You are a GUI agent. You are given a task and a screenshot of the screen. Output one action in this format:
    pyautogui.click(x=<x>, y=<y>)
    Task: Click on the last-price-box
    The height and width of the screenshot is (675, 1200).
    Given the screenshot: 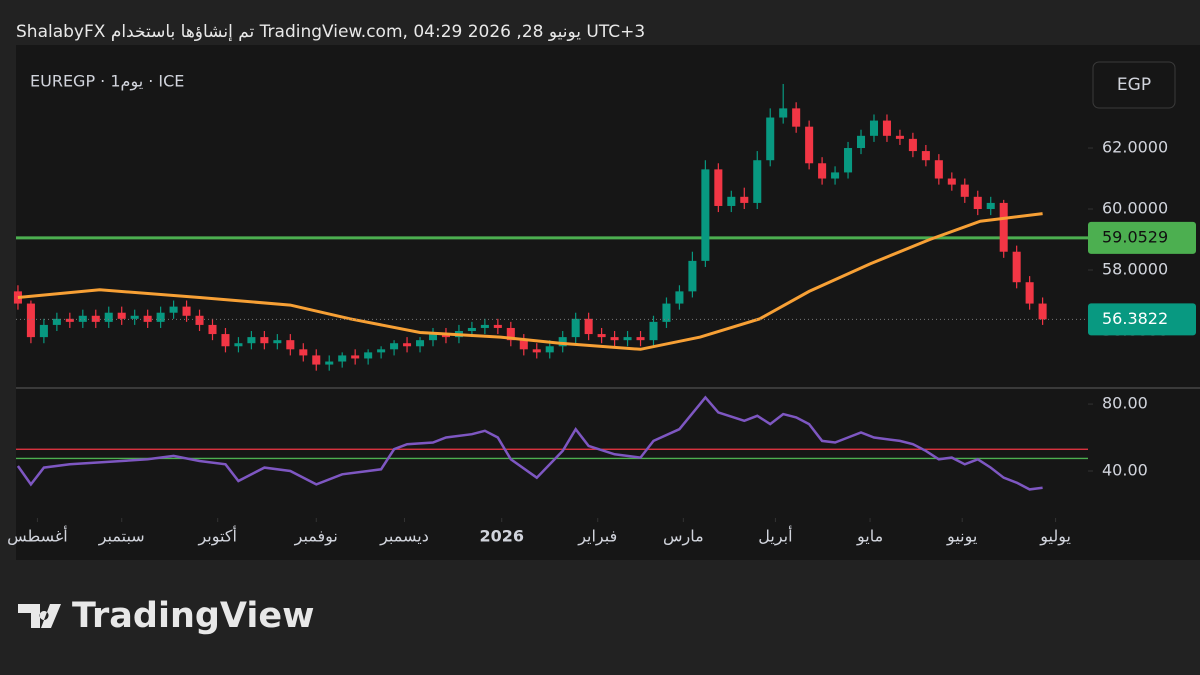 What is the action you would take?
    pyautogui.click(x=1142, y=319)
    